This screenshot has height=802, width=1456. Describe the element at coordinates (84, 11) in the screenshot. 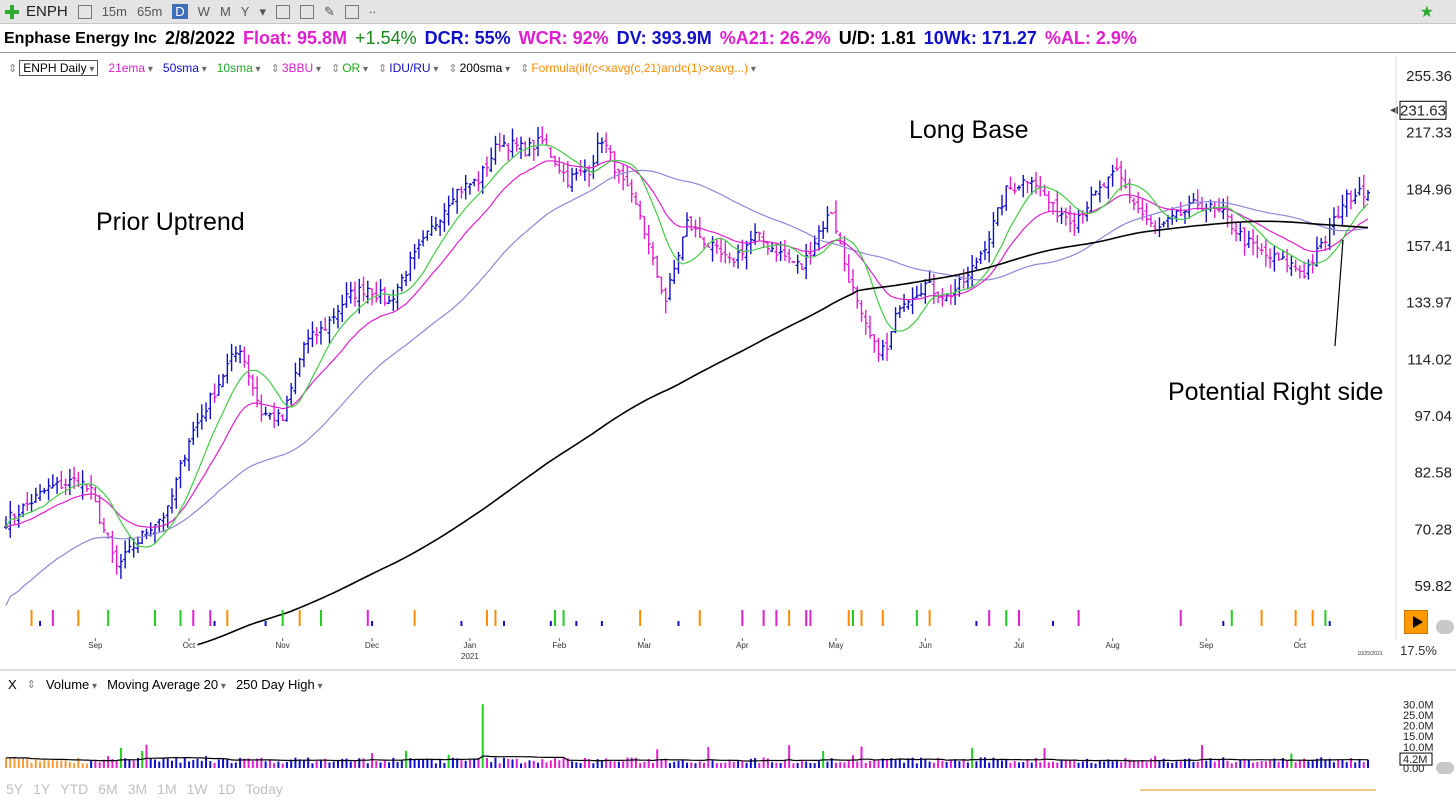

I see `chart-type-icon` at that location.